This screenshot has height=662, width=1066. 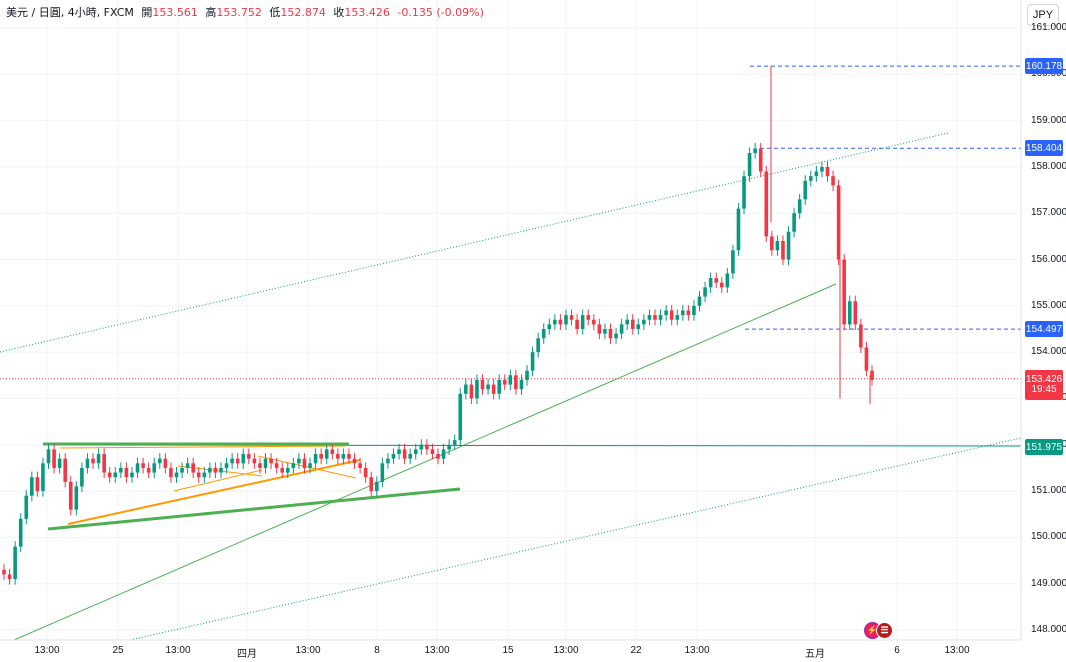 I want to click on price-badge-151: 151.975, so click(x=1044, y=447).